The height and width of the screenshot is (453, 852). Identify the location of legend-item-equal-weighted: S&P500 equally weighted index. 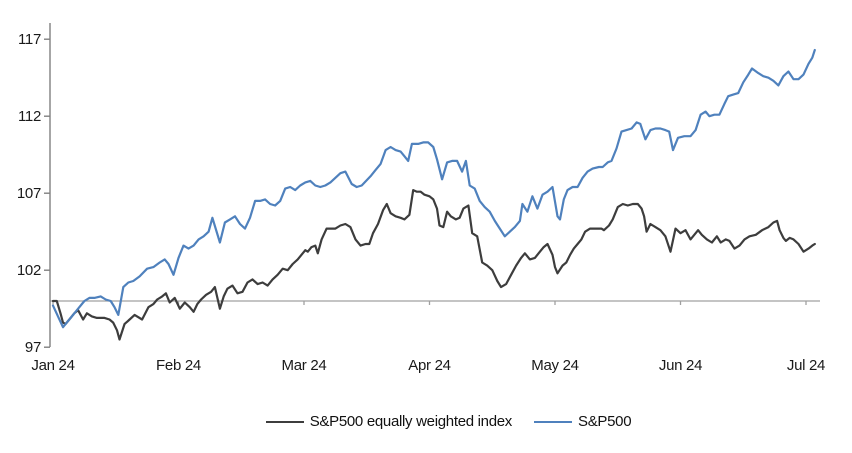
(389, 421).